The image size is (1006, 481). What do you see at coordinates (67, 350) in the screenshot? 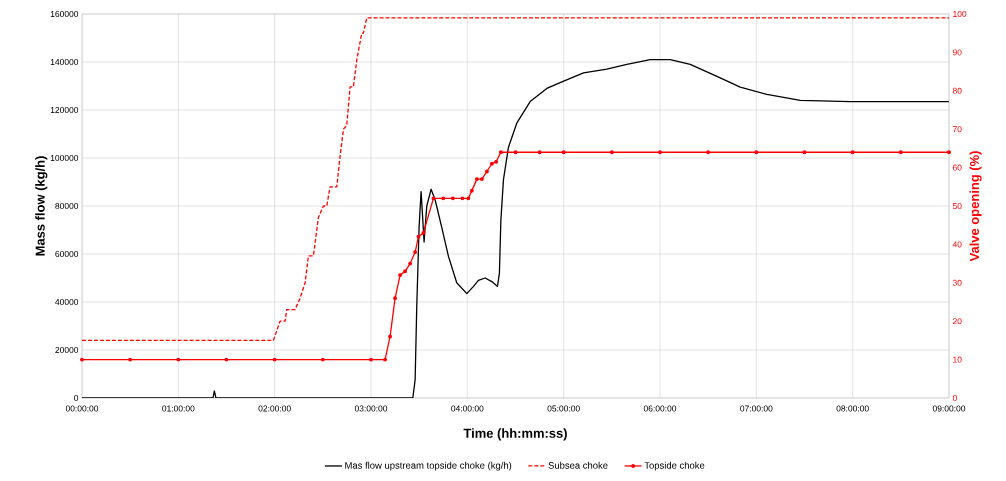
I see `y-tick-label: 20000` at bounding box center [67, 350].